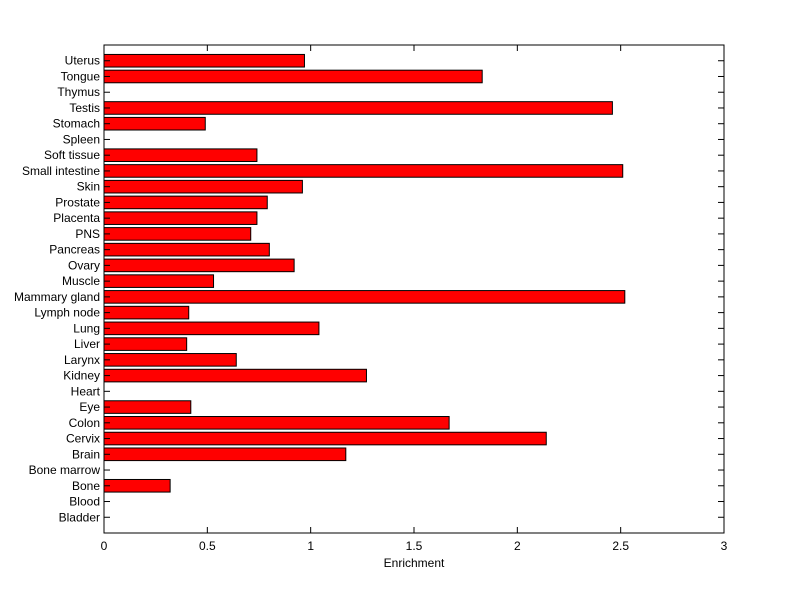 Image resolution: width=800 pixels, height=599 pixels. I want to click on bar-ovary, so click(199, 265).